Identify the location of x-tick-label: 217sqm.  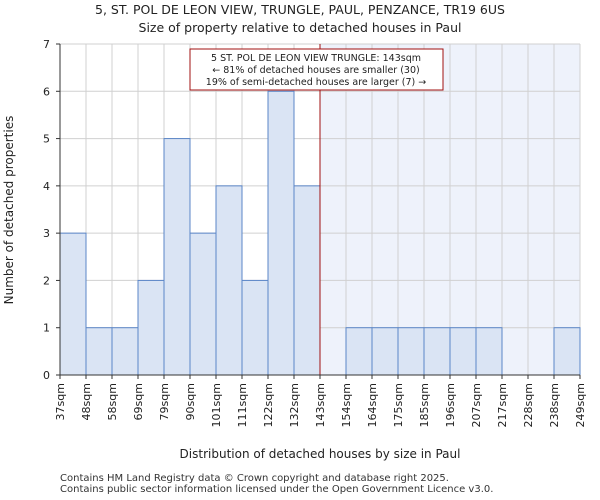
(502, 405).